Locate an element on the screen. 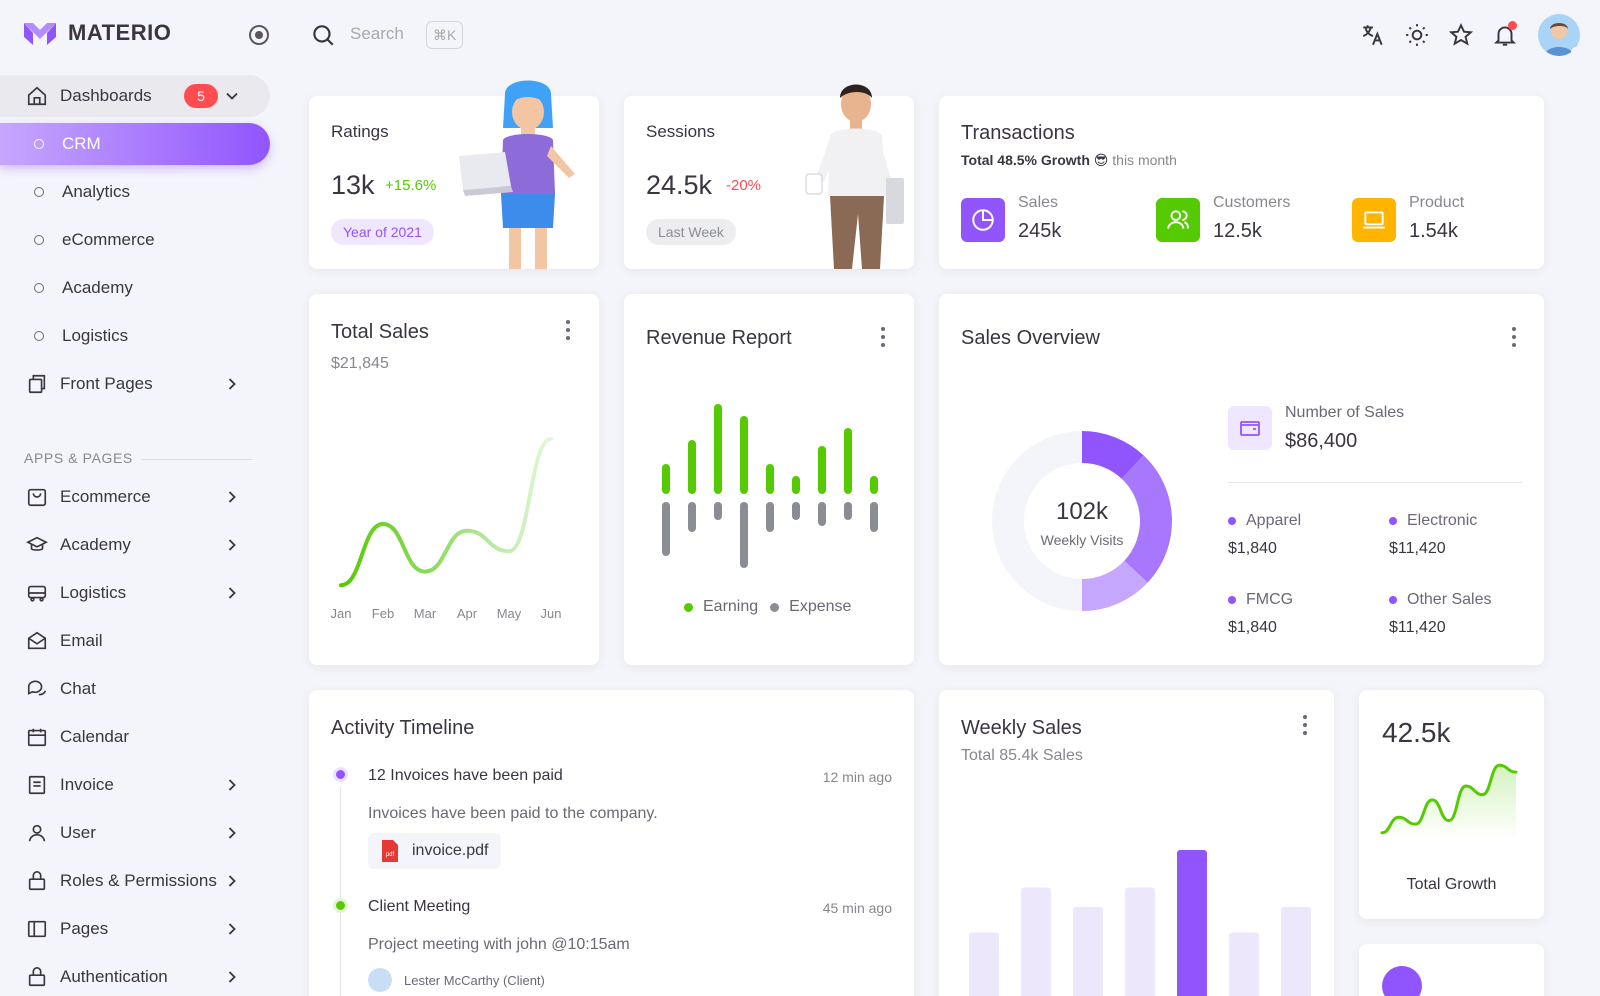 This screenshot has height=996, width=1600. sun-icon is located at coordinates (1417, 35).